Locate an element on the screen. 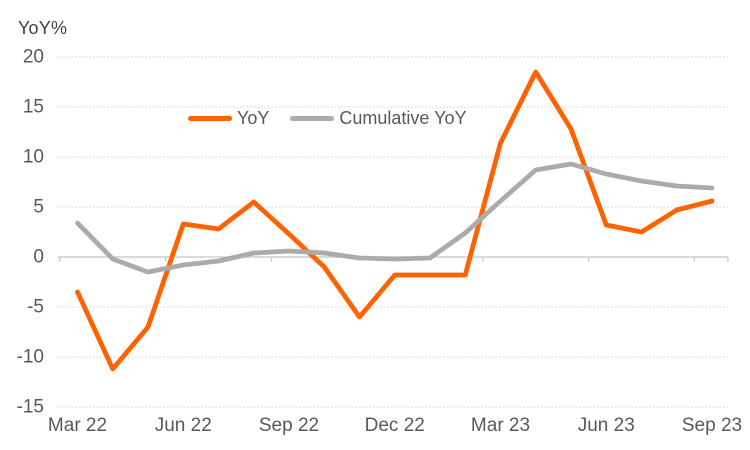 This screenshot has width=750, height=450. y-axis-unit-title: YoY% is located at coordinates (43, 28).